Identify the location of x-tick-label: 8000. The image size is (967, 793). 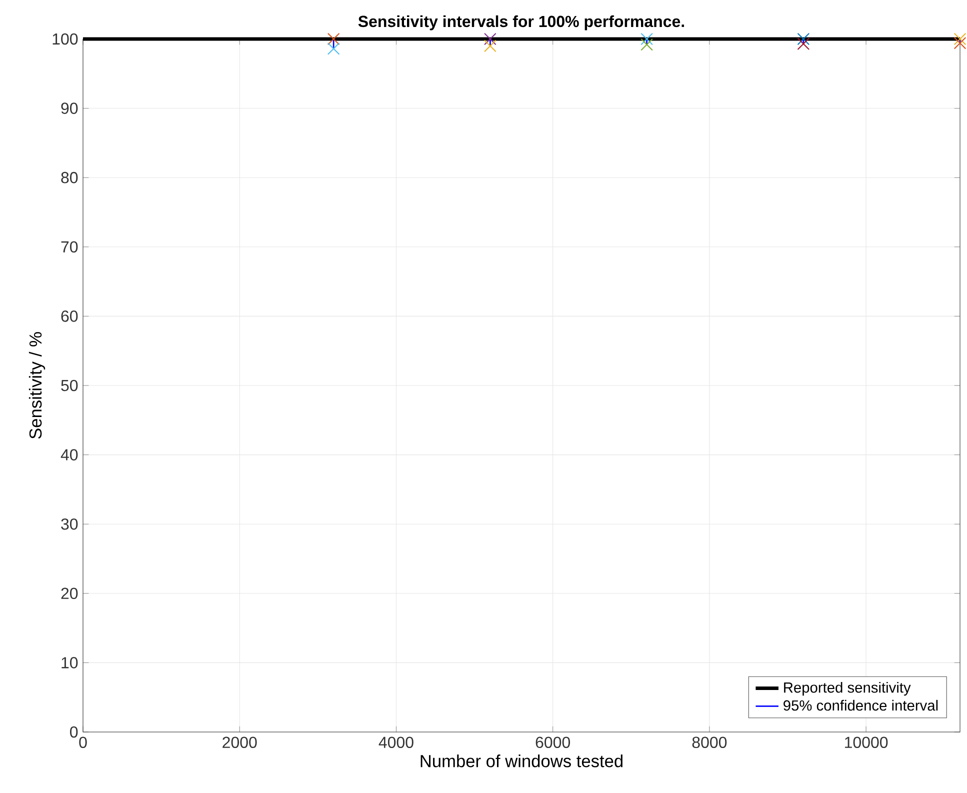
(709, 742).